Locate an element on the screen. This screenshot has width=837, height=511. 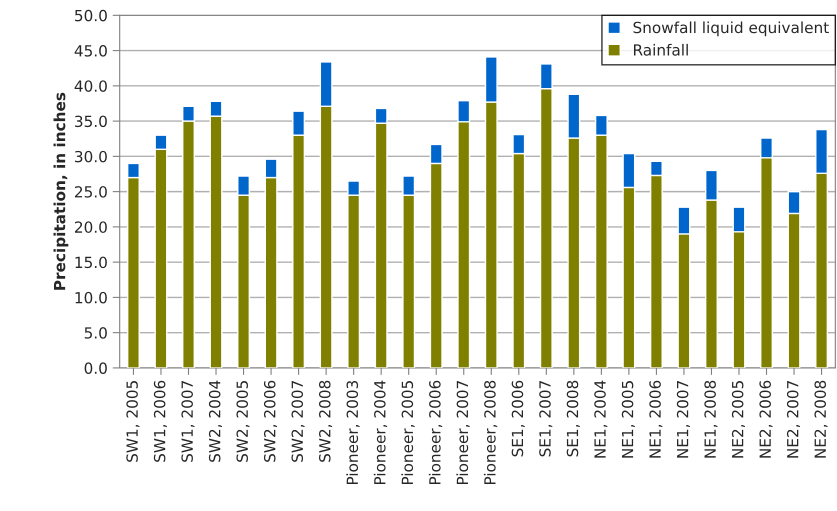
x-tick-label: SW2, 2006 is located at coordinates (271, 421).